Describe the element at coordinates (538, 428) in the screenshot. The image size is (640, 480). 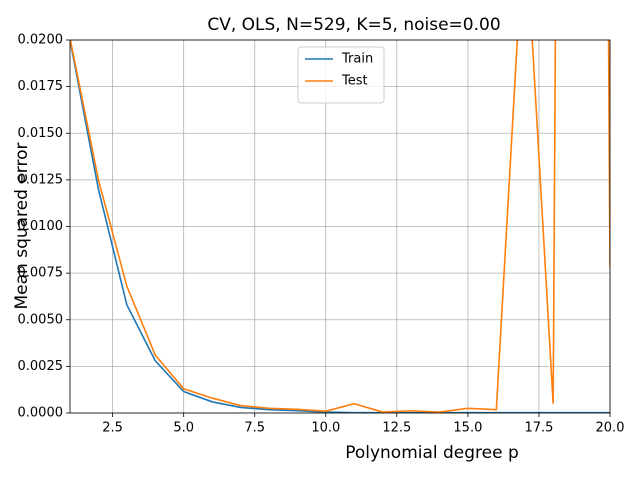
I see `x-tick-label: 17.5` at that location.